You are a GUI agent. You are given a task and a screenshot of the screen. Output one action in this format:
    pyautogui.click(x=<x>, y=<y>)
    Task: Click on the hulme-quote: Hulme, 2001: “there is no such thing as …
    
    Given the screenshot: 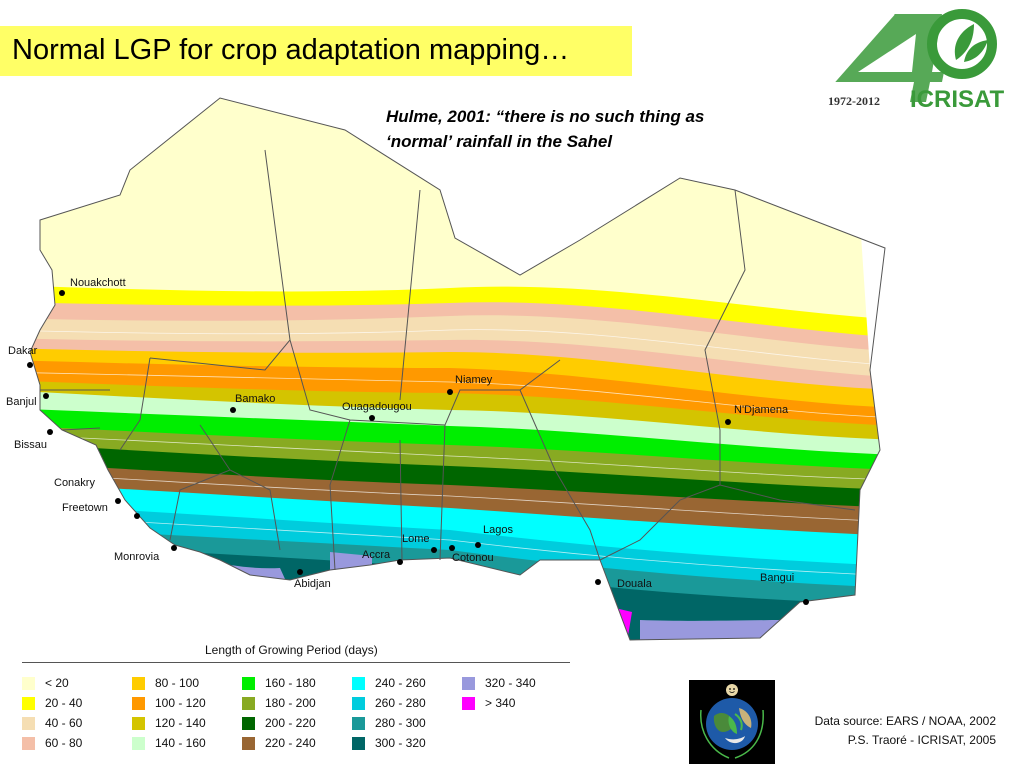 What is the action you would take?
    pyautogui.click(x=545, y=129)
    